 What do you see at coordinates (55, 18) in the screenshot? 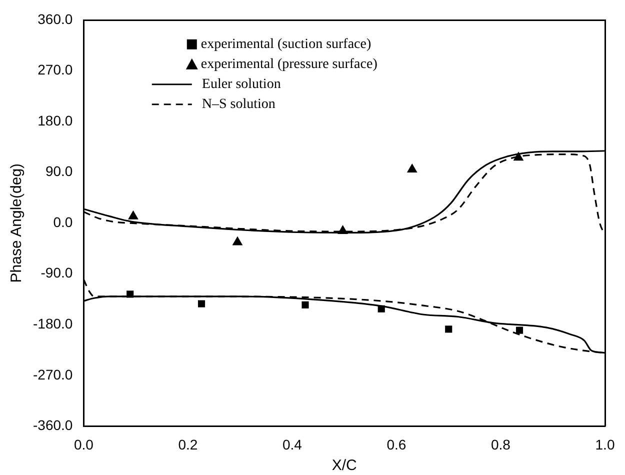
I see `y-tick-label: 360.0` at bounding box center [55, 18].